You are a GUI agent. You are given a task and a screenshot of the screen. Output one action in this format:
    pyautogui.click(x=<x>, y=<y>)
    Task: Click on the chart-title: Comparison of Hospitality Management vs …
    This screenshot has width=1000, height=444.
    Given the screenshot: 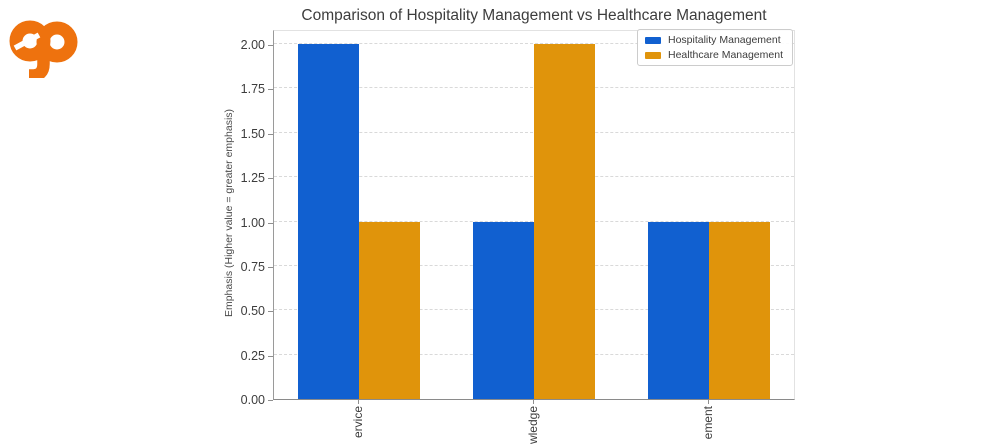 What is the action you would take?
    pyautogui.click(x=534, y=15)
    